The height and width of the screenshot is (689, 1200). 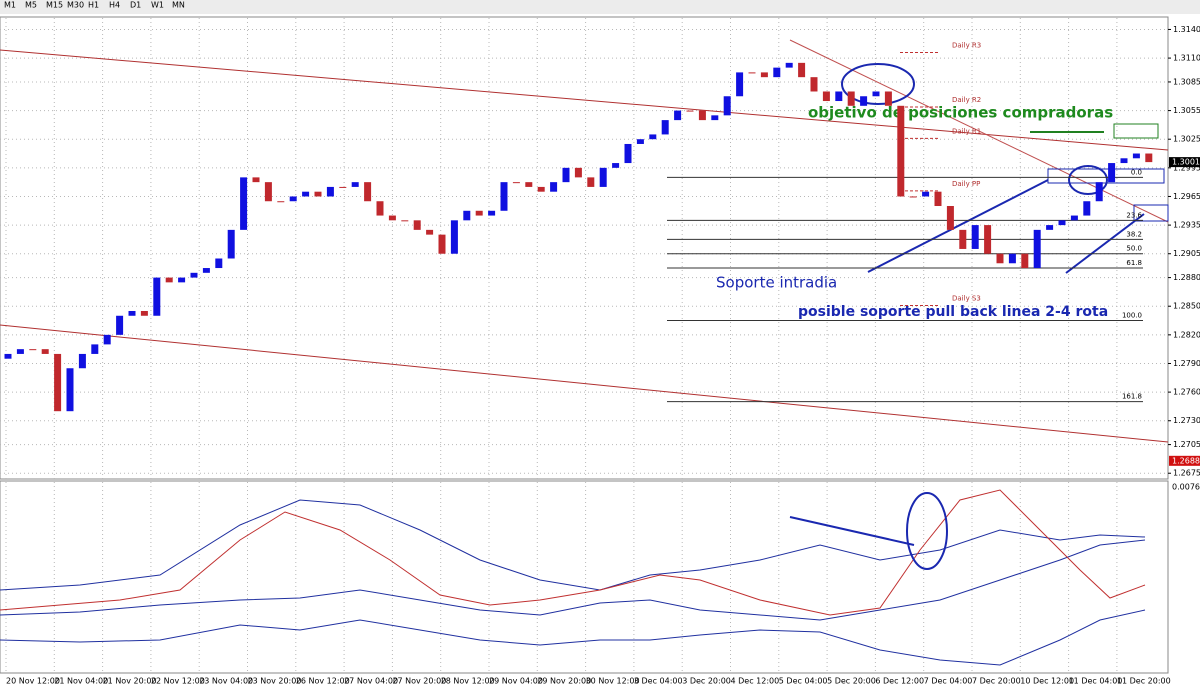 What do you see at coordinates (157, 5) in the screenshot?
I see `timeframe-button: W1` at bounding box center [157, 5].